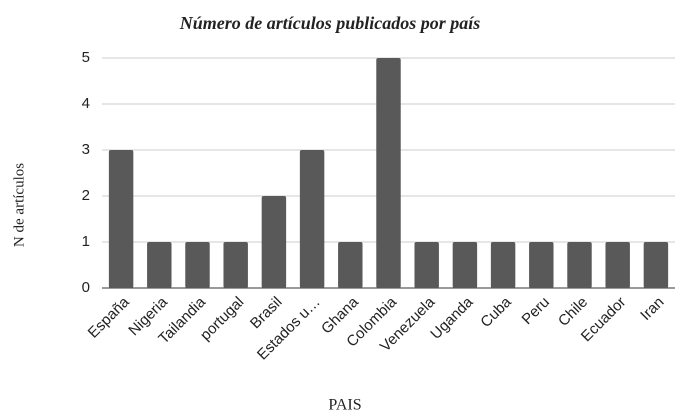  What do you see at coordinates (86, 287) in the screenshot?
I see `y-tick-label: 0` at bounding box center [86, 287].